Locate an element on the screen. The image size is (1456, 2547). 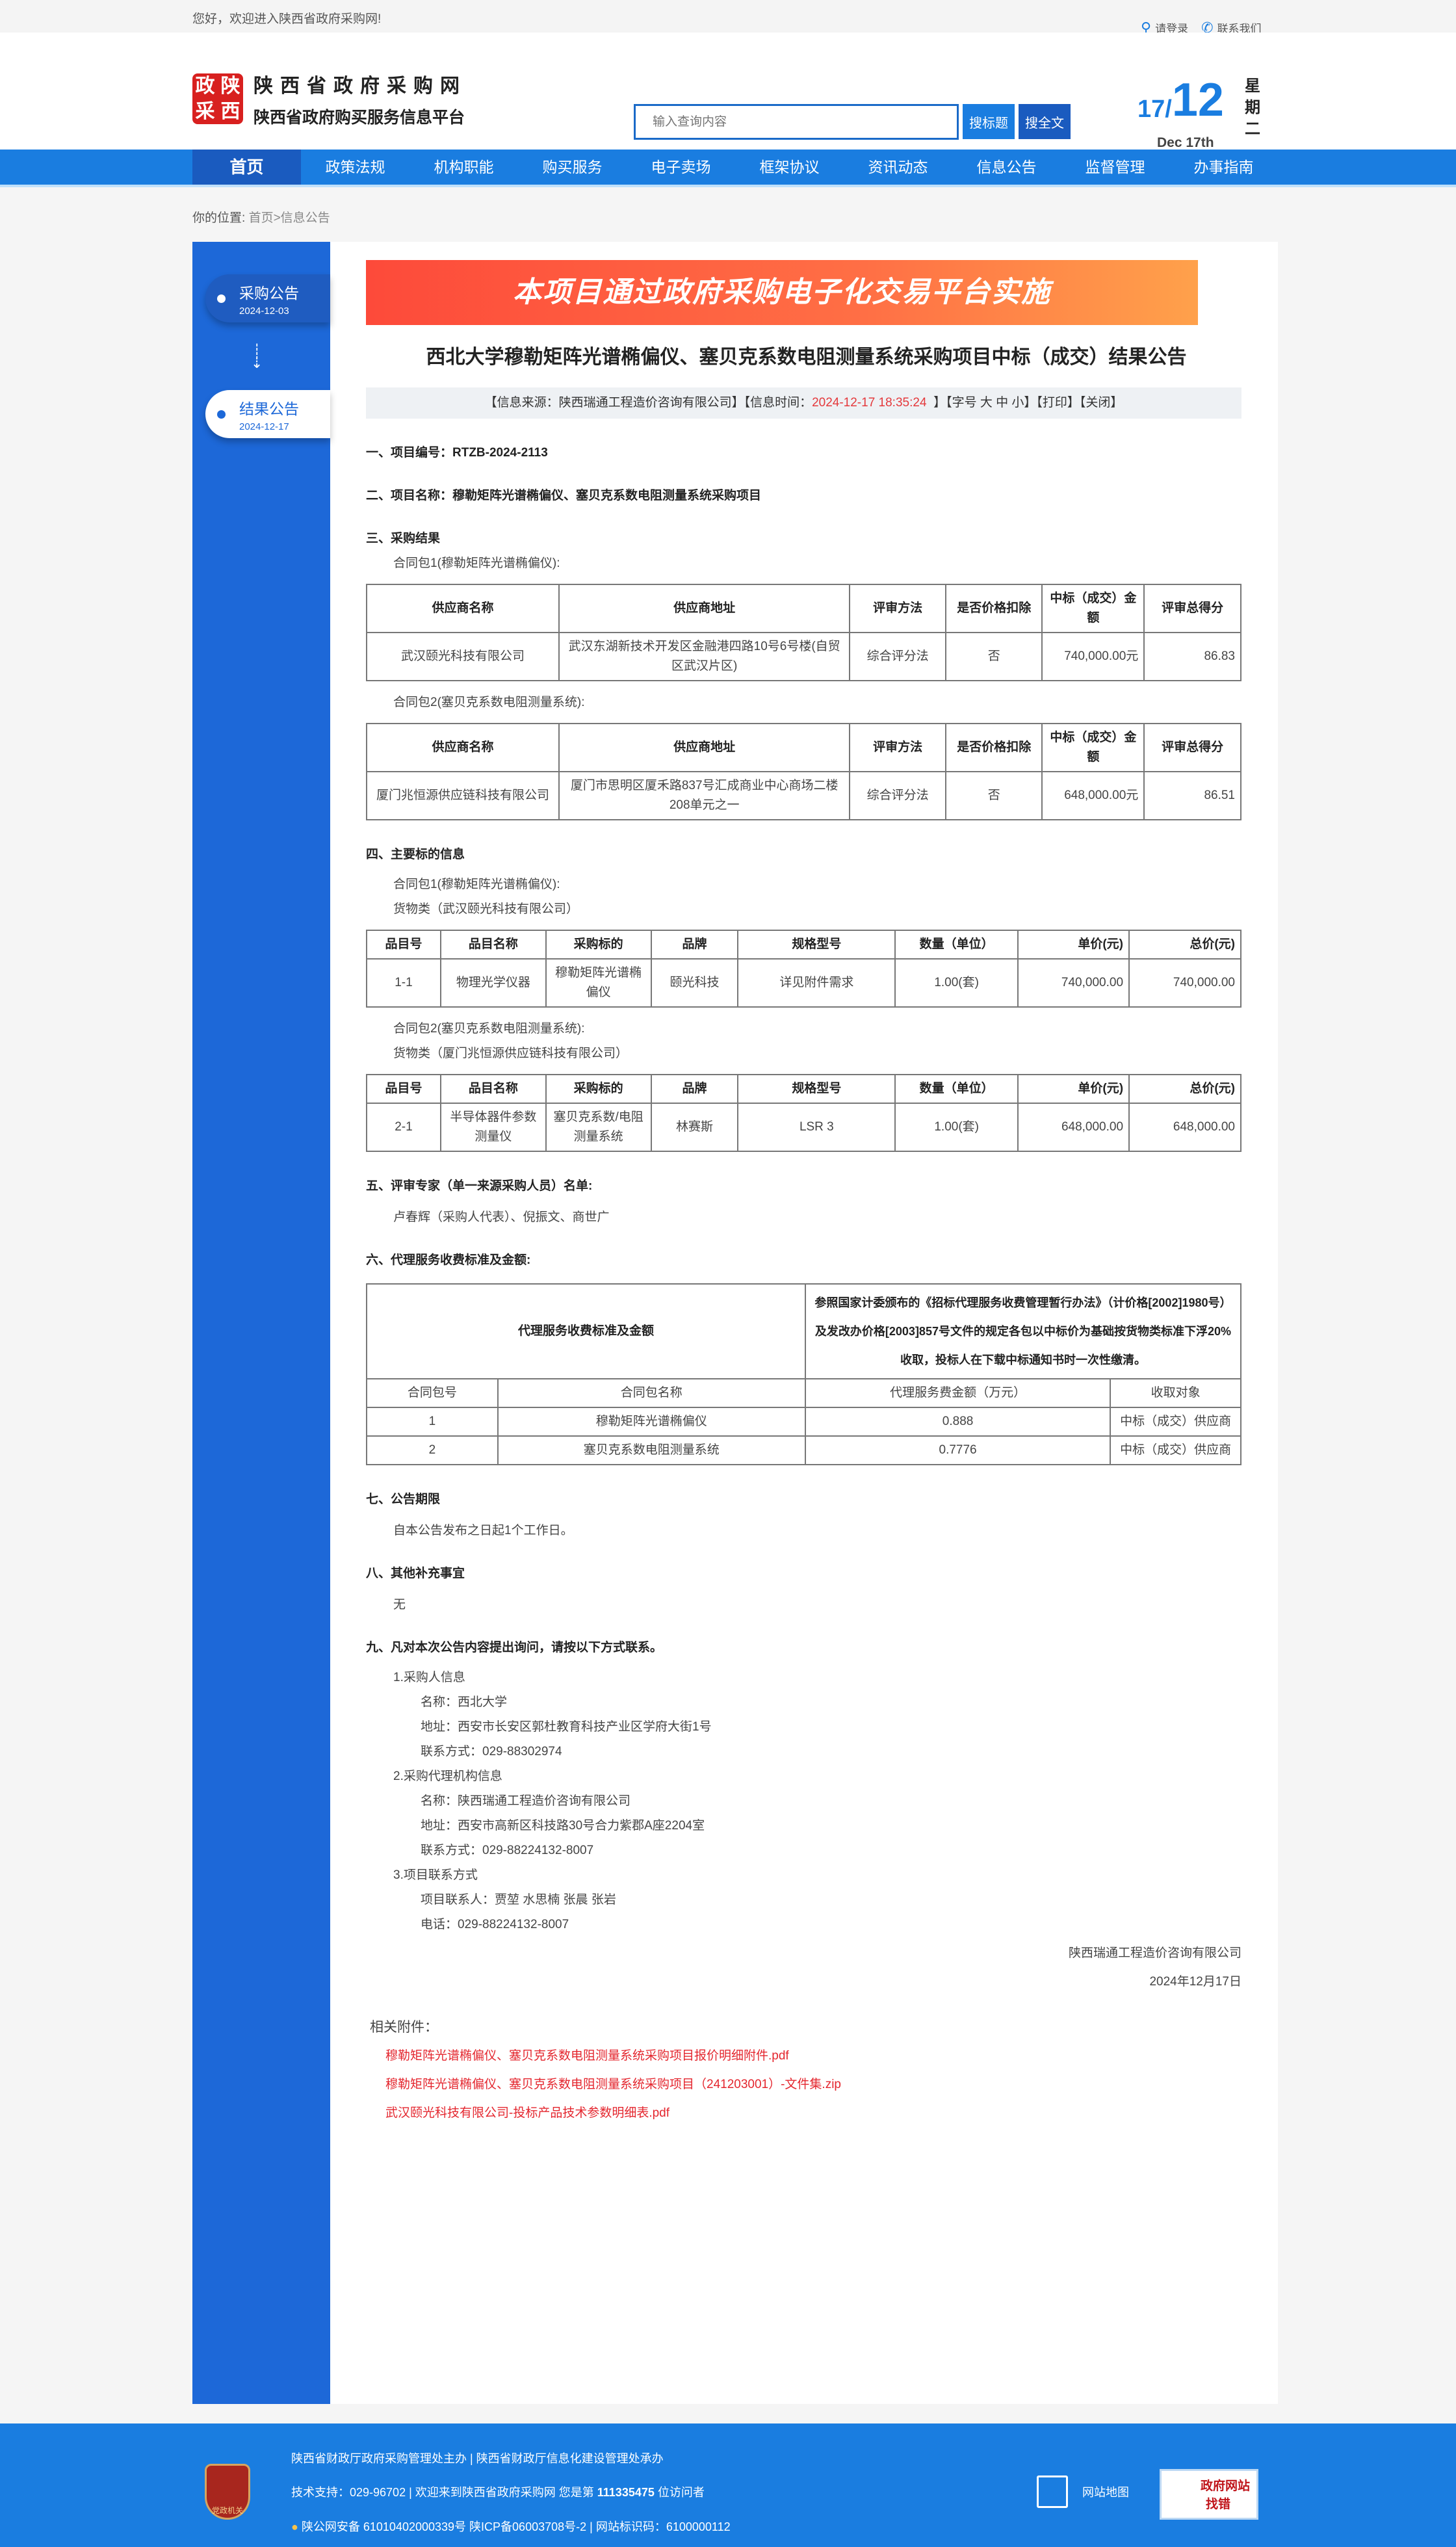
timeline-sidebar: 采购公告 2024-12-03 ┊ ⇣ 结果公告 2024-12-17 is located at coordinates (261, 1323).